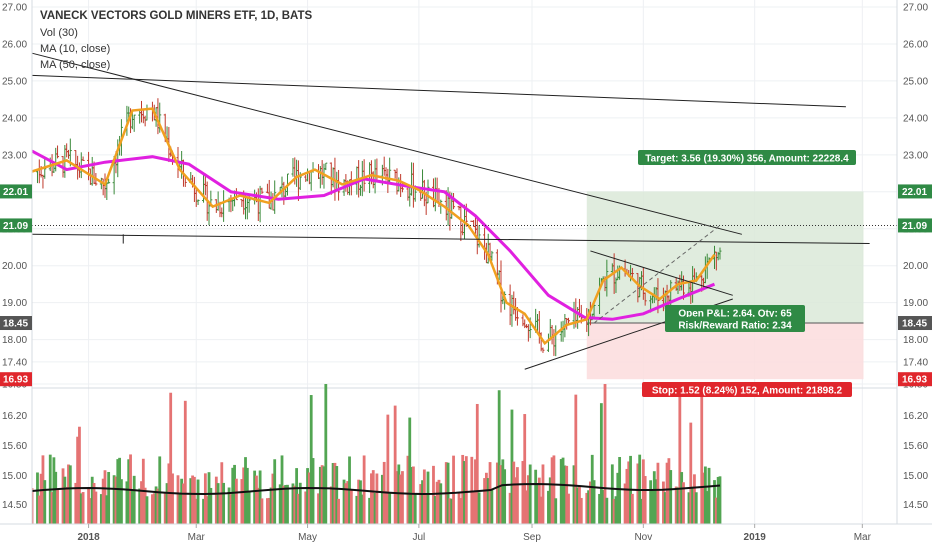 The image size is (932, 550). Describe the element at coordinates (643, 537) in the screenshot. I see `x-tick-label: Nov` at that location.